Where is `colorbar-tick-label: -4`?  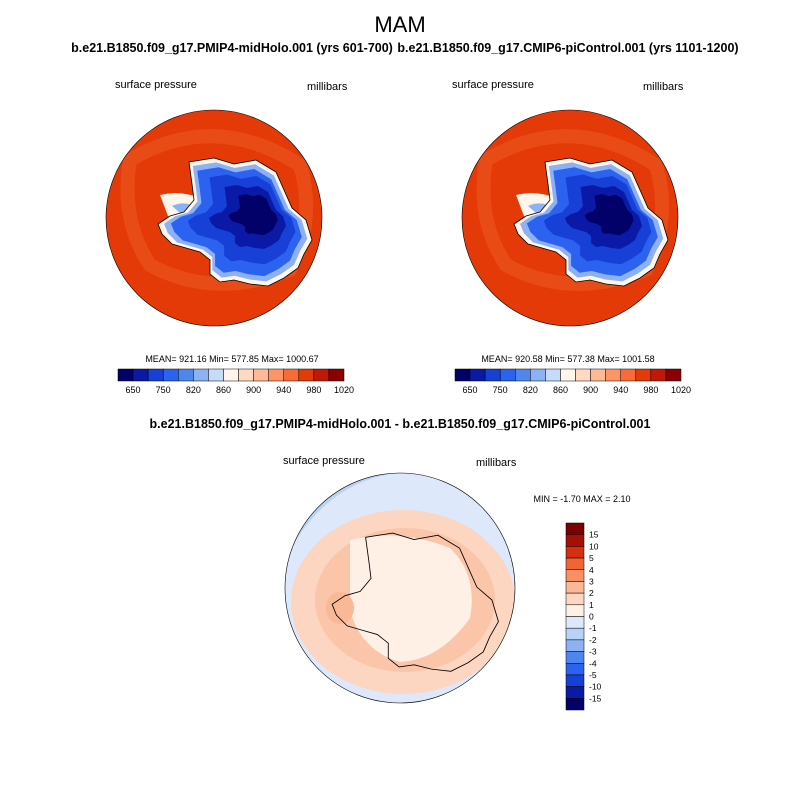
colorbar-tick-label: -4 is located at coordinates (593, 663).